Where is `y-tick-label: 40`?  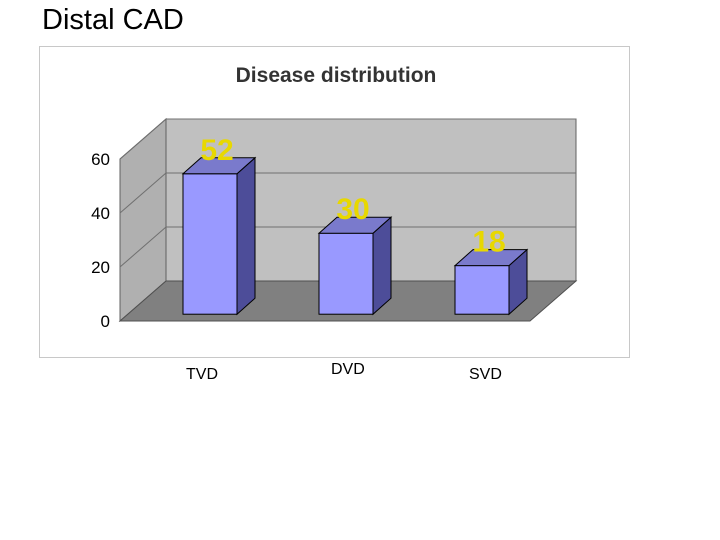
y-tick-label: 40 is located at coordinates (100, 213).